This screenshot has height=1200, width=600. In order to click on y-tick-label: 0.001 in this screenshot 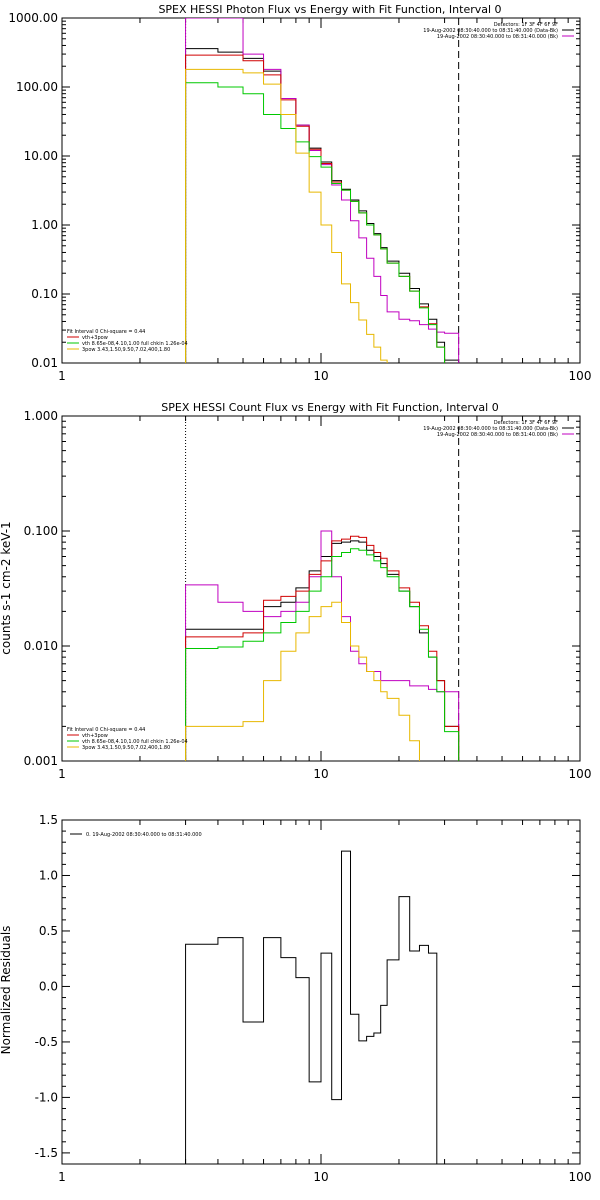, I will do `click(41, 761)`.